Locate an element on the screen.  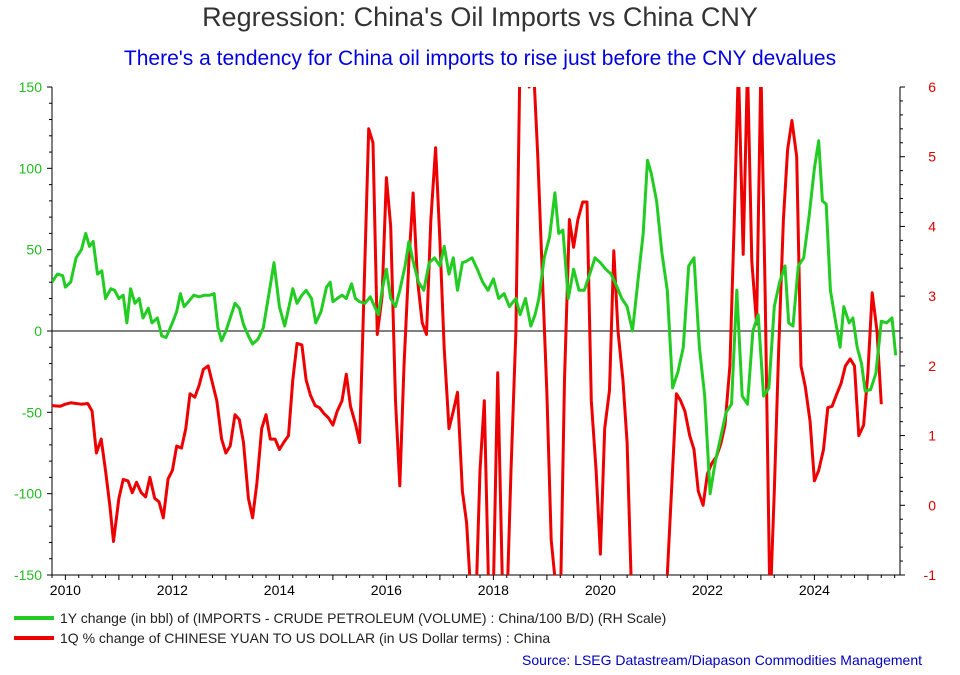
legend-swatch-red is located at coordinates (34, 638).